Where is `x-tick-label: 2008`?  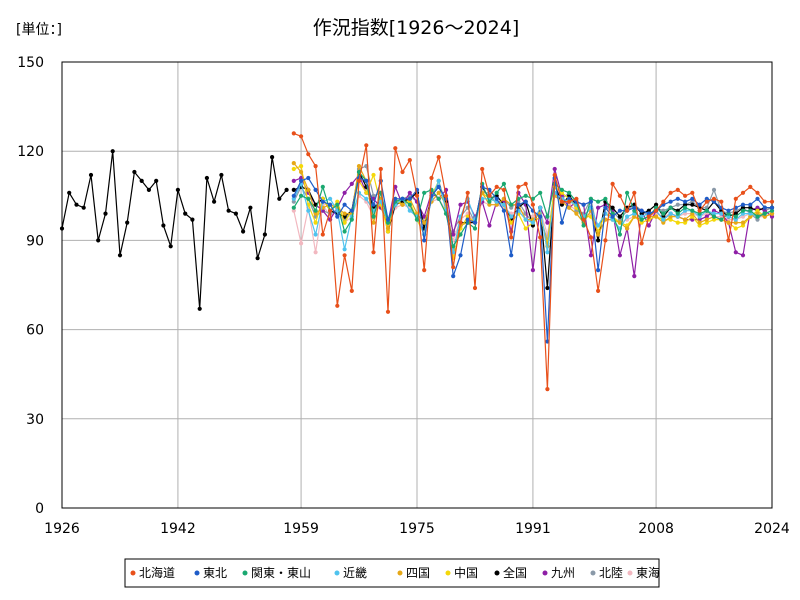
x-tick-label: 2008 is located at coordinates (656, 529).